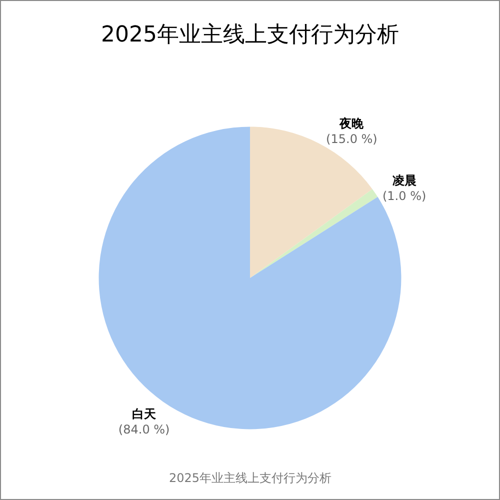 This screenshot has width=500, height=500. Describe the element at coordinates (250, 478) in the screenshot. I see `text: 2025年业主线上支付行为分析` at that location.